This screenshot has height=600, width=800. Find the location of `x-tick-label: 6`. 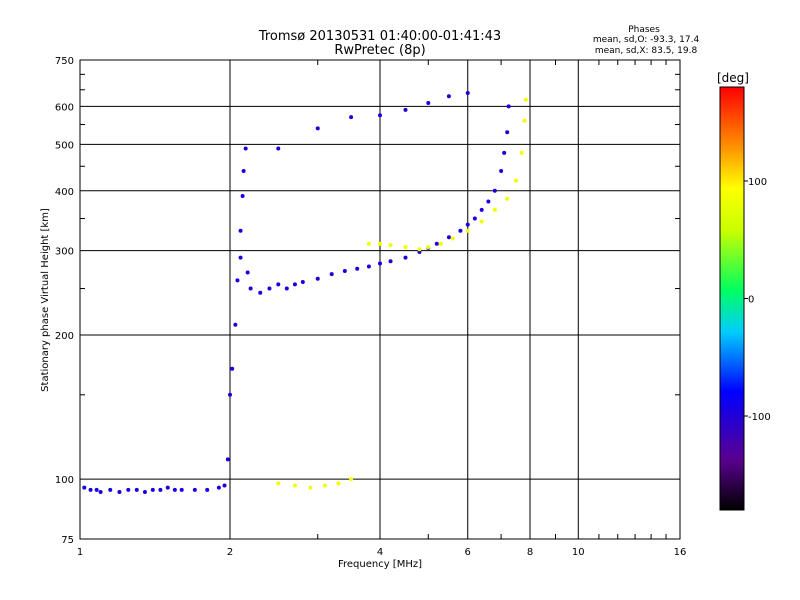

x-tick-label: 6 is located at coordinates (468, 552).